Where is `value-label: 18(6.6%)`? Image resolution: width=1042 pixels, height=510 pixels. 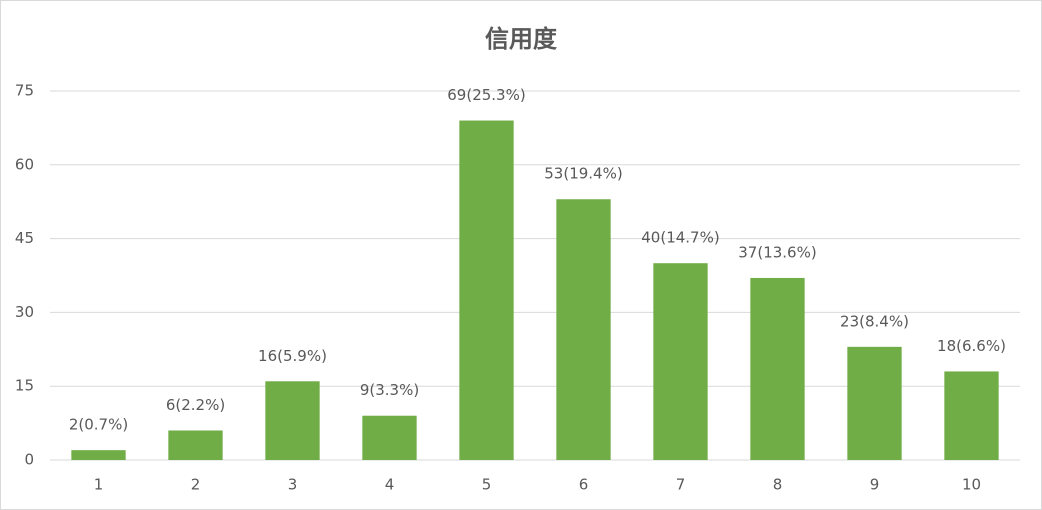 value-label: 18(6.6%) is located at coordinates (971, 346).